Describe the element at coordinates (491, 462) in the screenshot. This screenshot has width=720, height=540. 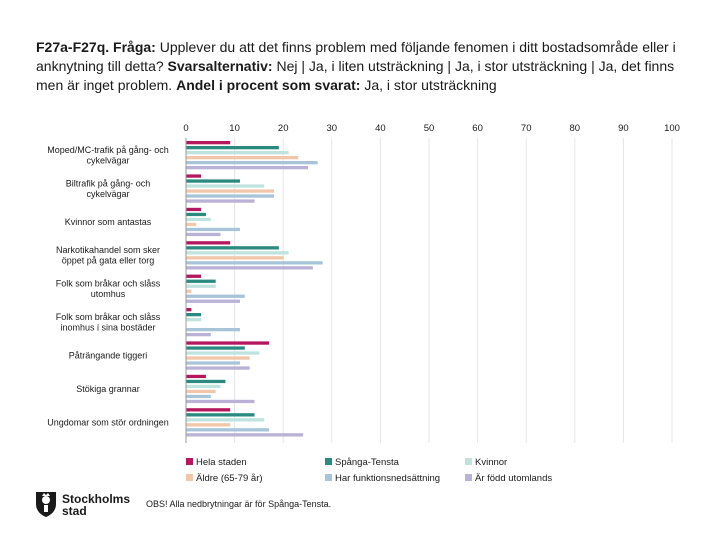
I see `legend-label: Kvinnor` at that location.